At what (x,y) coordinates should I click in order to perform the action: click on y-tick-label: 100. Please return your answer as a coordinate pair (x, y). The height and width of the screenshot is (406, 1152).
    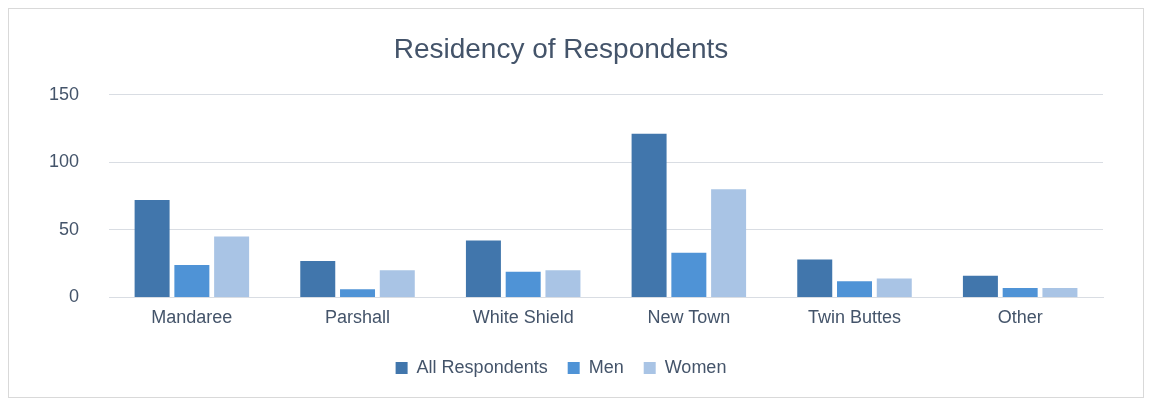
    Looking at the image, I should click on (64, 161).